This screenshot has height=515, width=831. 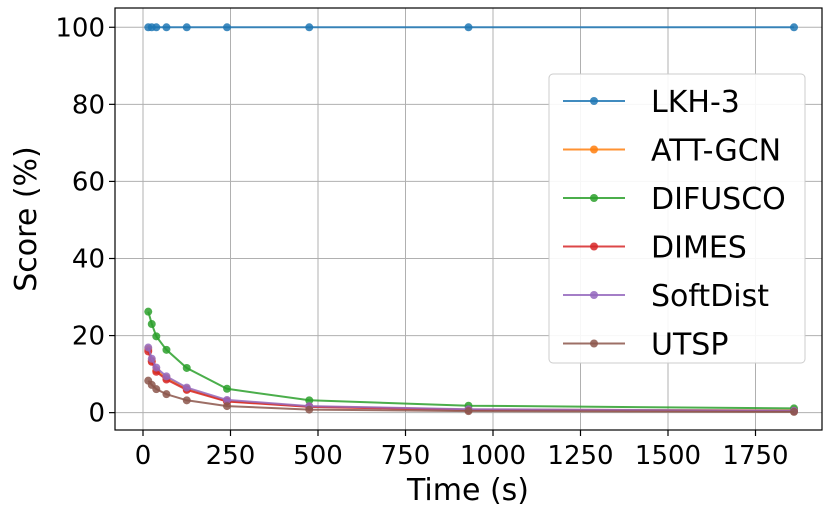 What do you see at coordinates (718, 199) in the screenshot?
I see `legend-label-difusco: DIFUSCO` at bounding box center [718, 199].